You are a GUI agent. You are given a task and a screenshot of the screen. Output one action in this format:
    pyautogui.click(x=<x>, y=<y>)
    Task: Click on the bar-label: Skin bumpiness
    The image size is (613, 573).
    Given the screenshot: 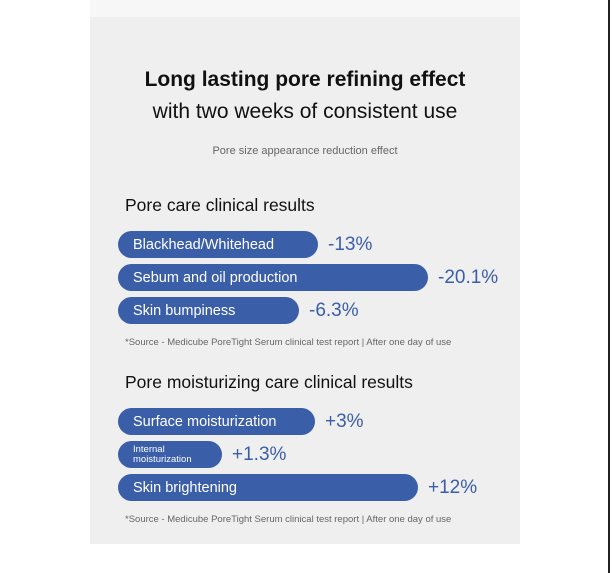 What is the action you would take?
    pyautogui.click(x=184, y=310)
    